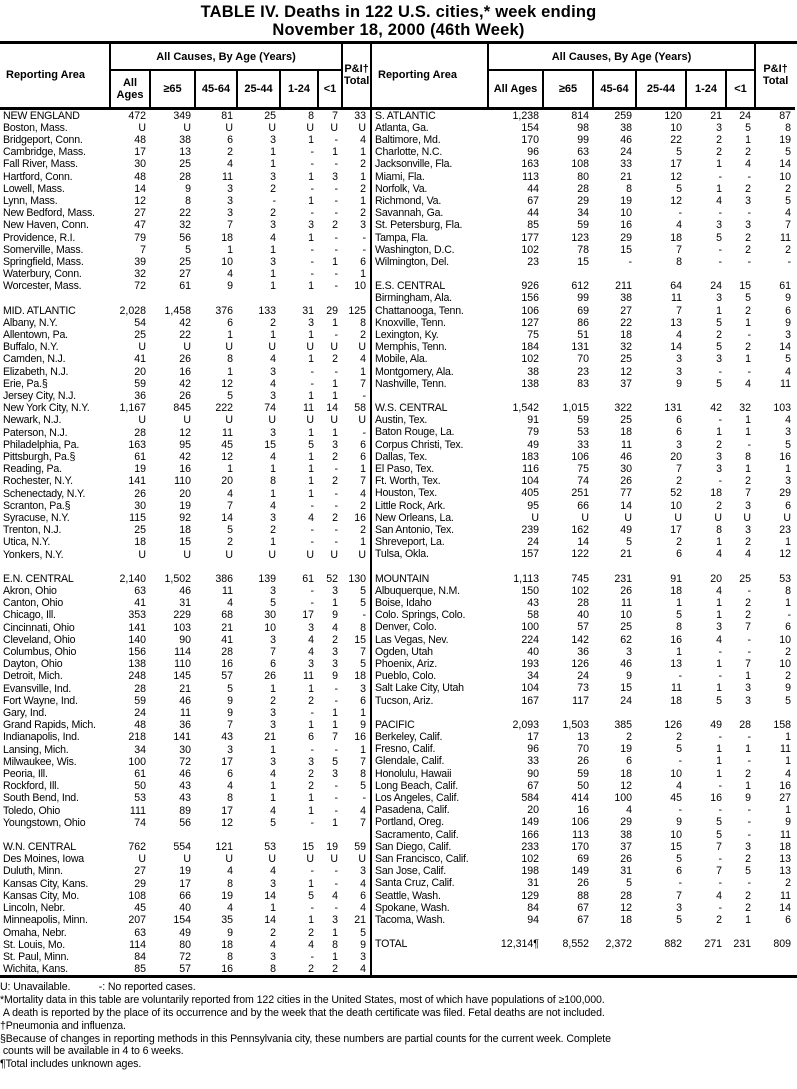 The height and width of the screenshot is (1089, 797). I want to click on reporting-area-cell: Schenectady, N.Y., so click(44, 493).